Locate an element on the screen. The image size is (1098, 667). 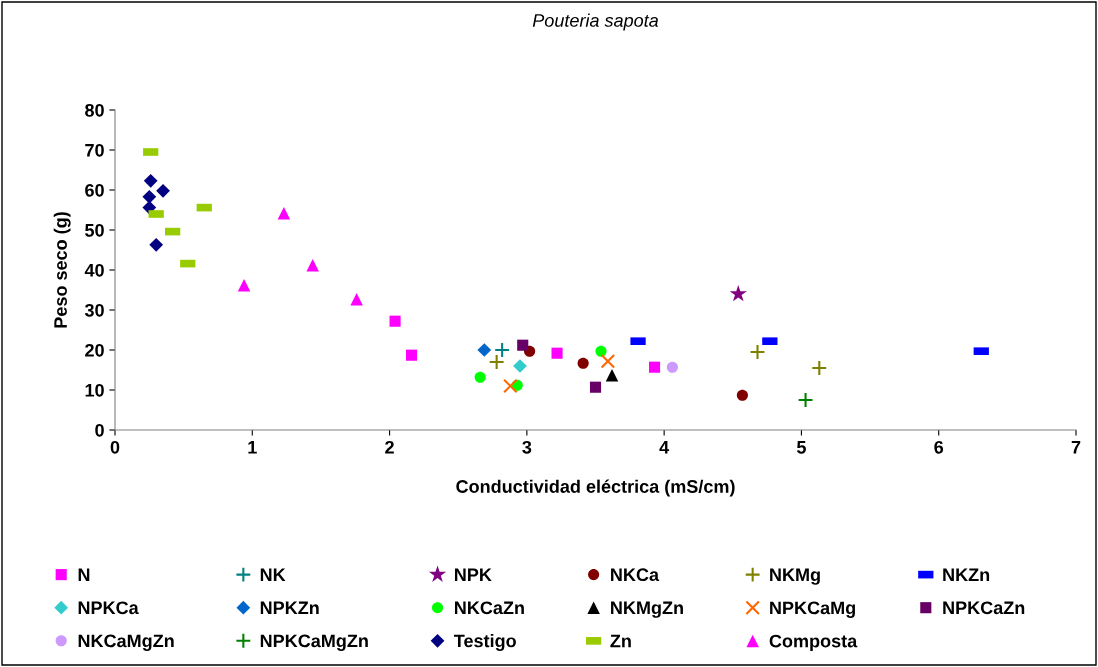
legend-label: Testigo is located at coordinates (484, 642).